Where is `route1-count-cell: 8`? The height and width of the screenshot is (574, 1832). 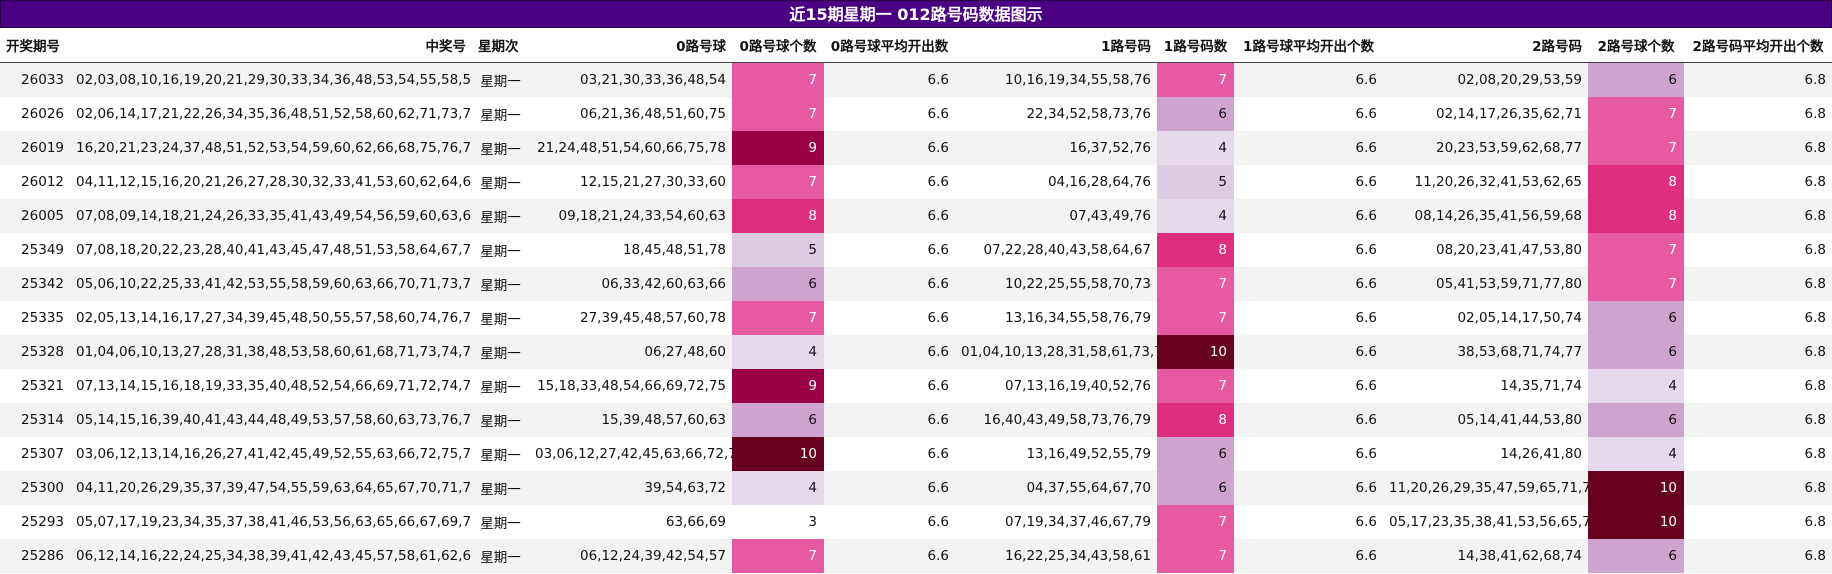 route1-count-cell: 8 is located at coordinates (1195, 420).